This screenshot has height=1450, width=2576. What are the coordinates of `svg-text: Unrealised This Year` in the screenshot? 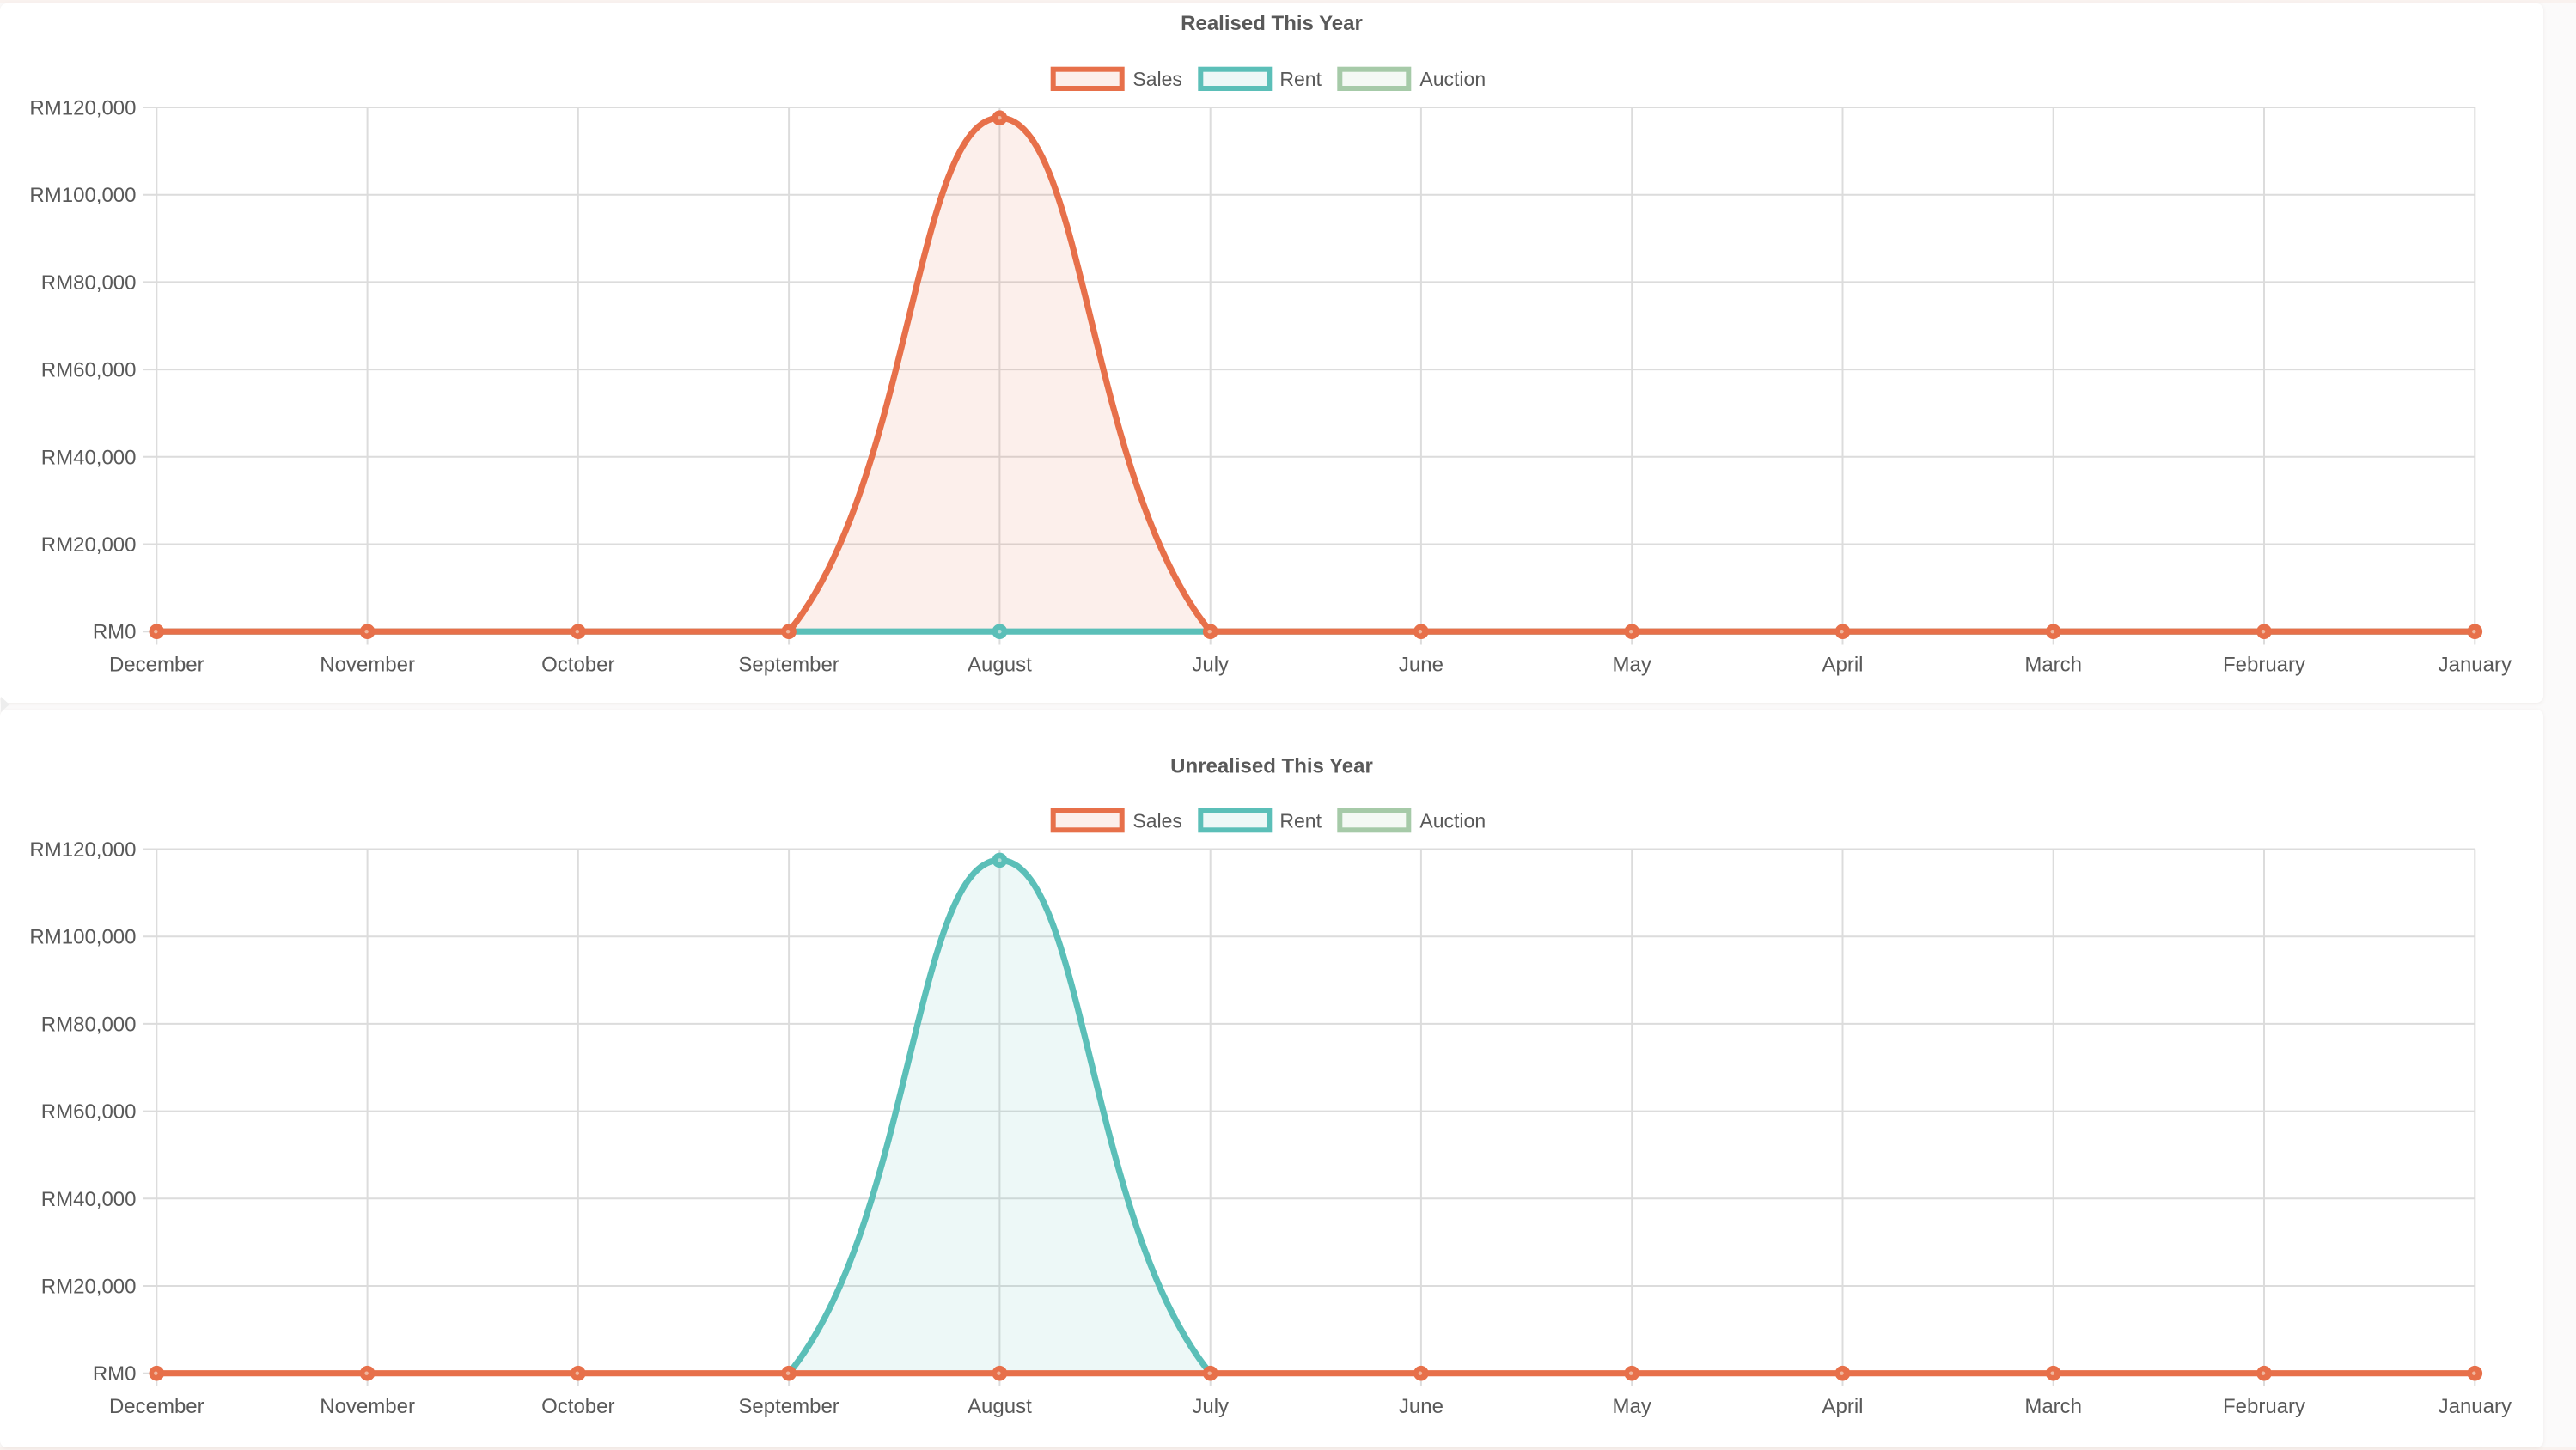 It's located at (1271, 765).